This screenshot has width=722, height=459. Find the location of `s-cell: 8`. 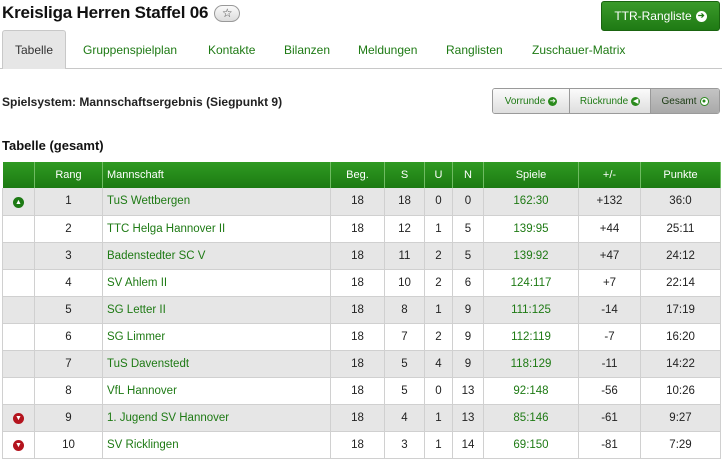

s-cell: 8 is located at coordinates (404, 310).